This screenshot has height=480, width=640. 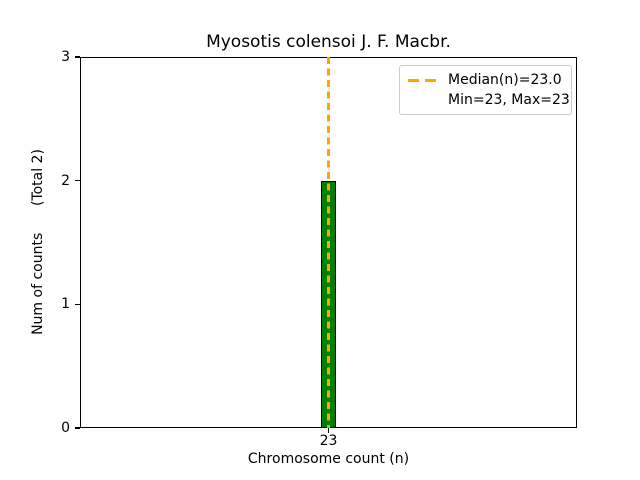 I want to click on x-axis-tick, so click(x=328, y=430).